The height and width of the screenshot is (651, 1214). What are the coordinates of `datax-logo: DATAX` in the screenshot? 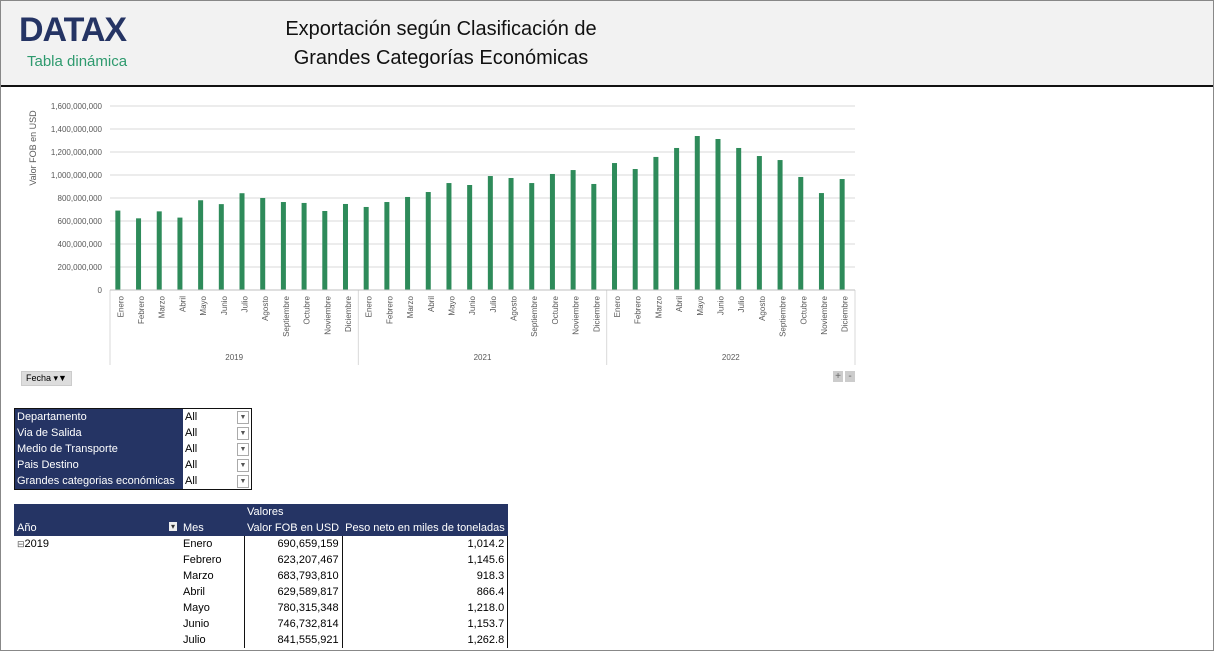 It's located at (73, 30).